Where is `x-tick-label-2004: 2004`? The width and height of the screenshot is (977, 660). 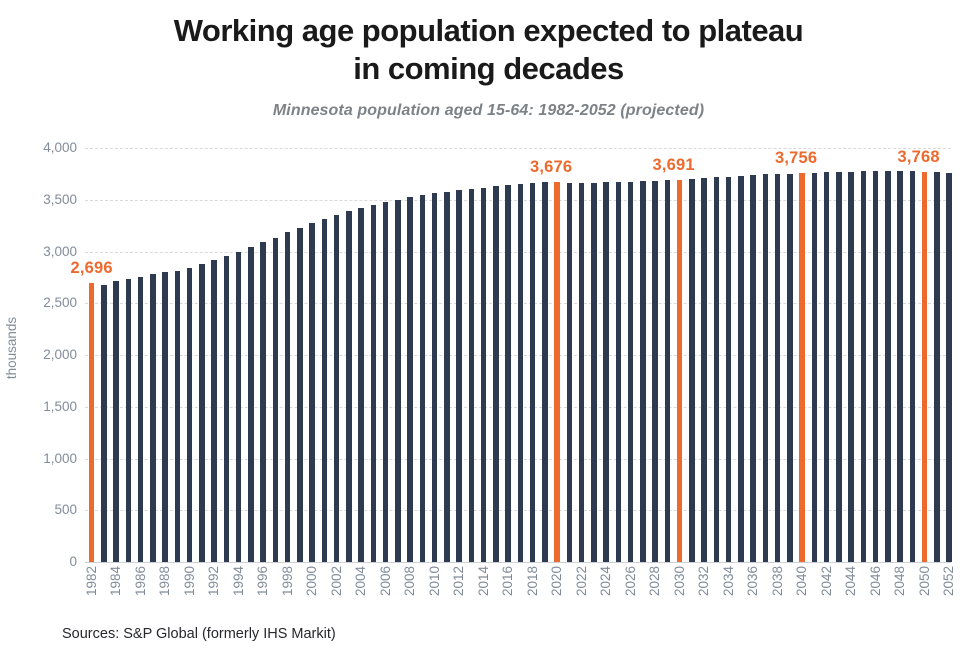
x-tick-label-2004: 2004 is located at coordinates (361, 581).